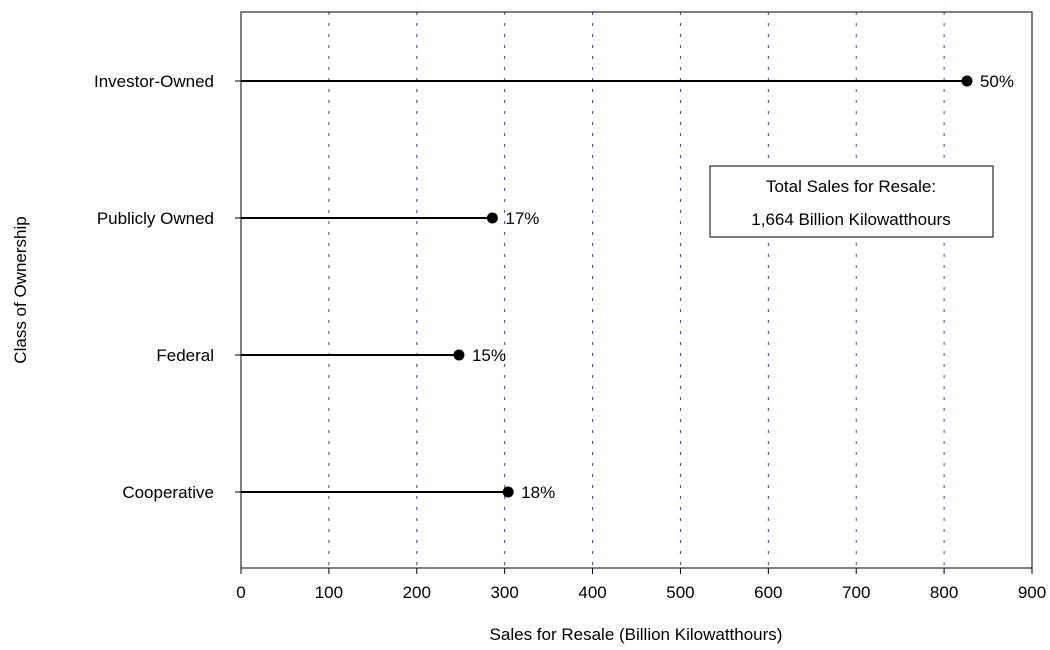  Describe the element at coordinates (329, 592) in the screenshot. I see `x-tick-label-100: 100` at that location.